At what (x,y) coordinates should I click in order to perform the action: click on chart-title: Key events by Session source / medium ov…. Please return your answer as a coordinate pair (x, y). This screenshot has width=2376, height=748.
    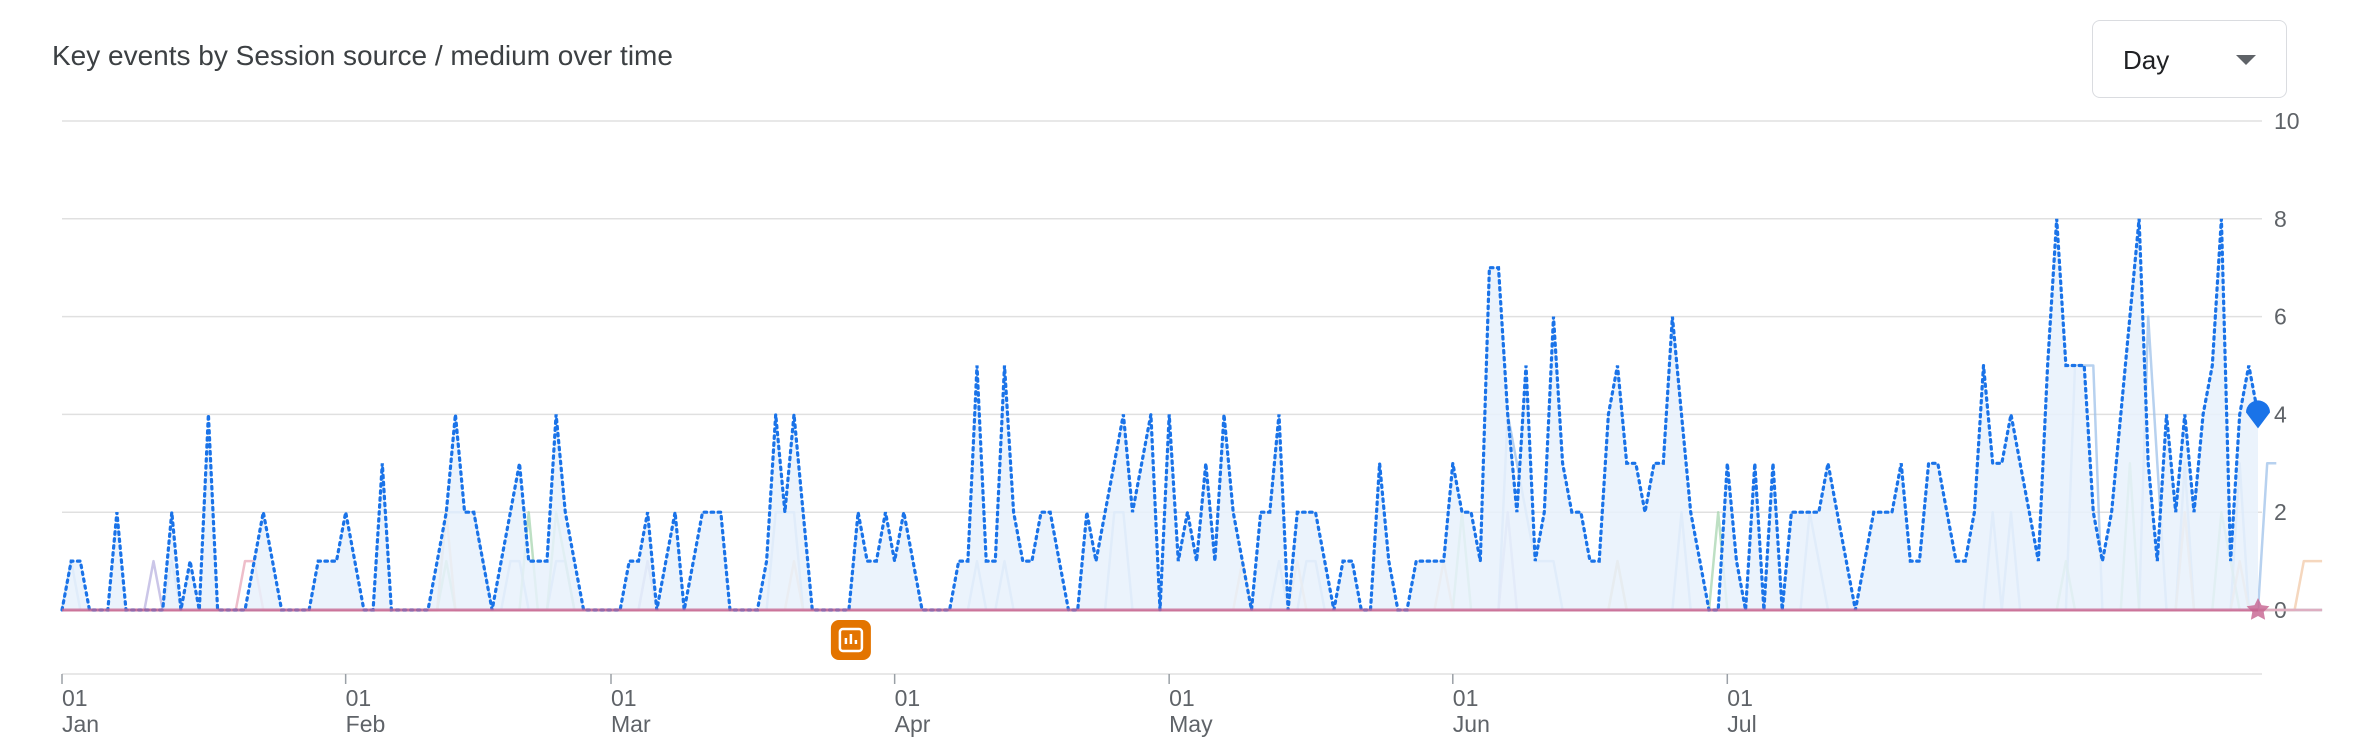
    Looking at the image, I should click on (362, 55).